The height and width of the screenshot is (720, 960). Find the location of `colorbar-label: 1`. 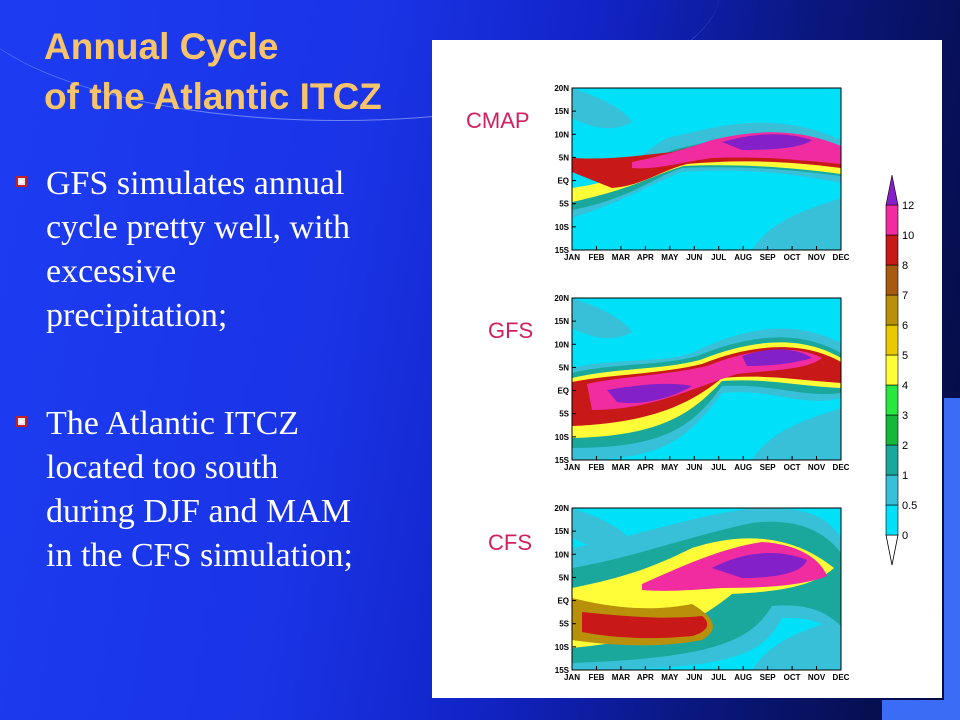

colorbar-label: 1 is located at coordinates (905, 476).